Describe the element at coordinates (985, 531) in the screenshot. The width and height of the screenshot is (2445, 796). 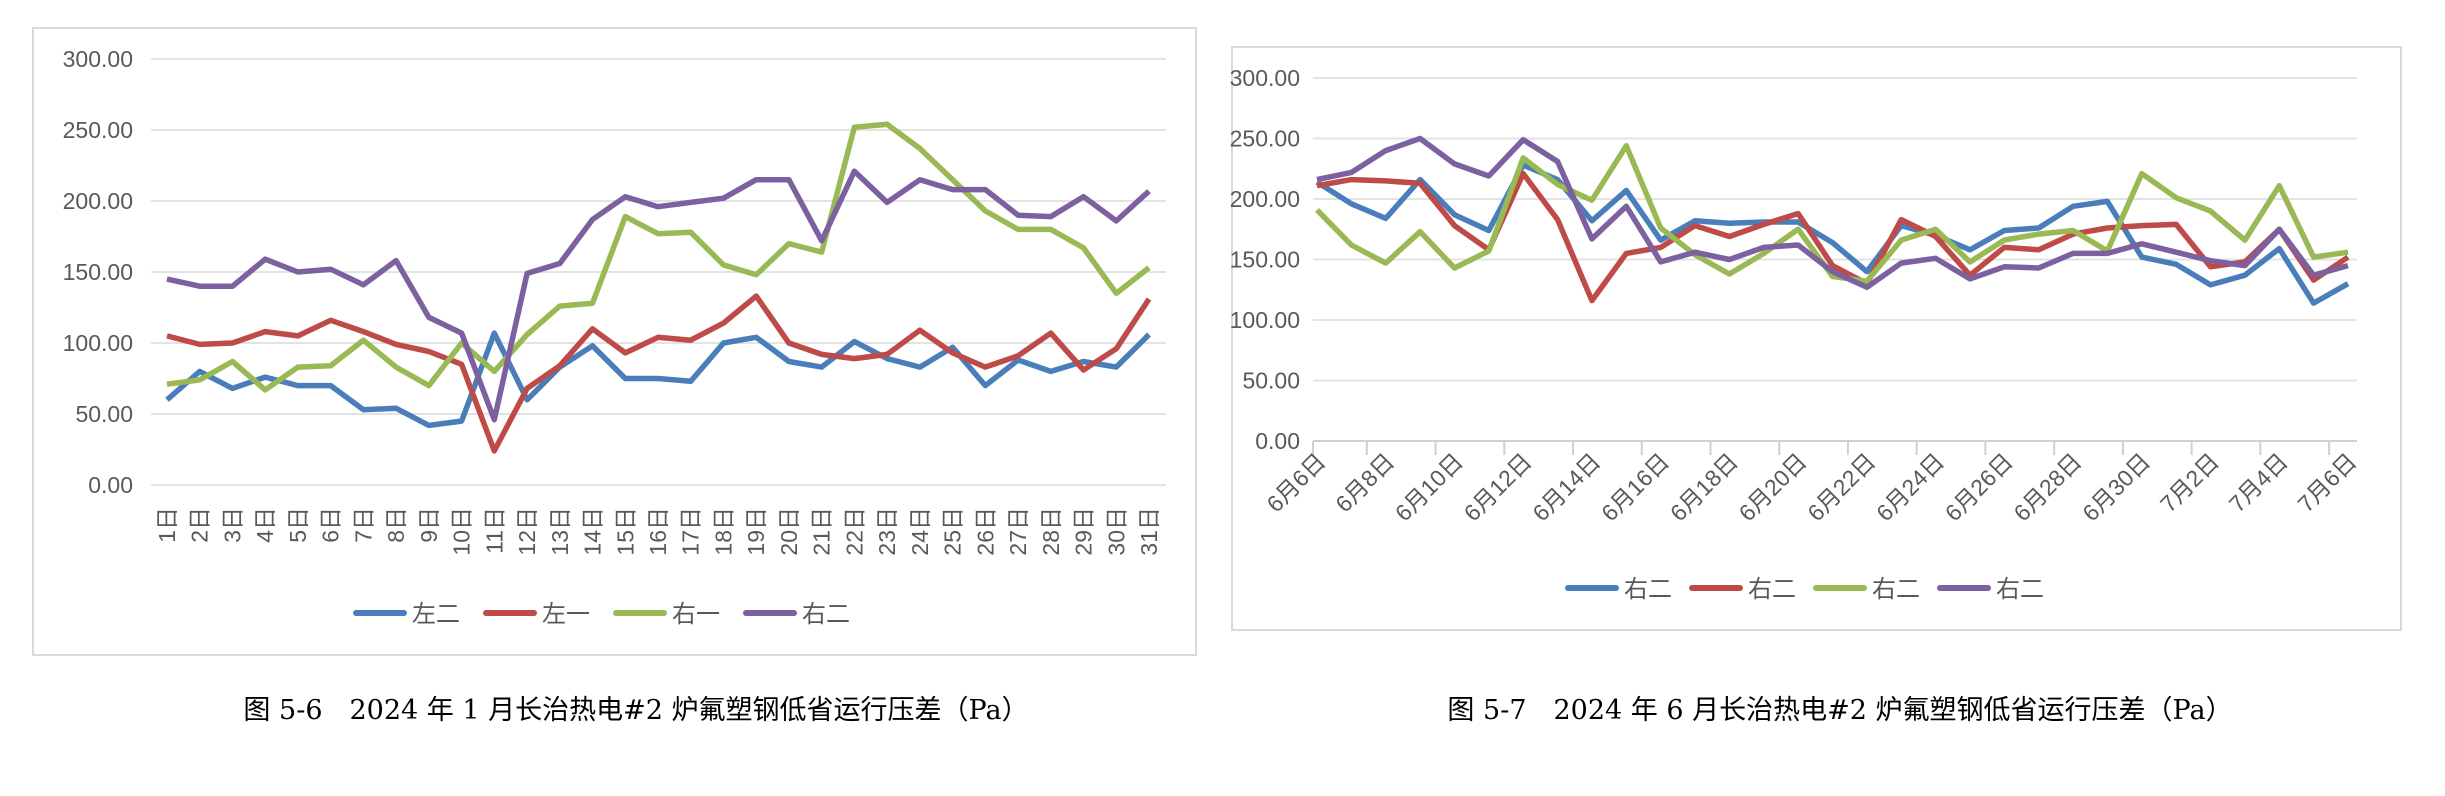
I see `x-tick-label: 26日` at that location.